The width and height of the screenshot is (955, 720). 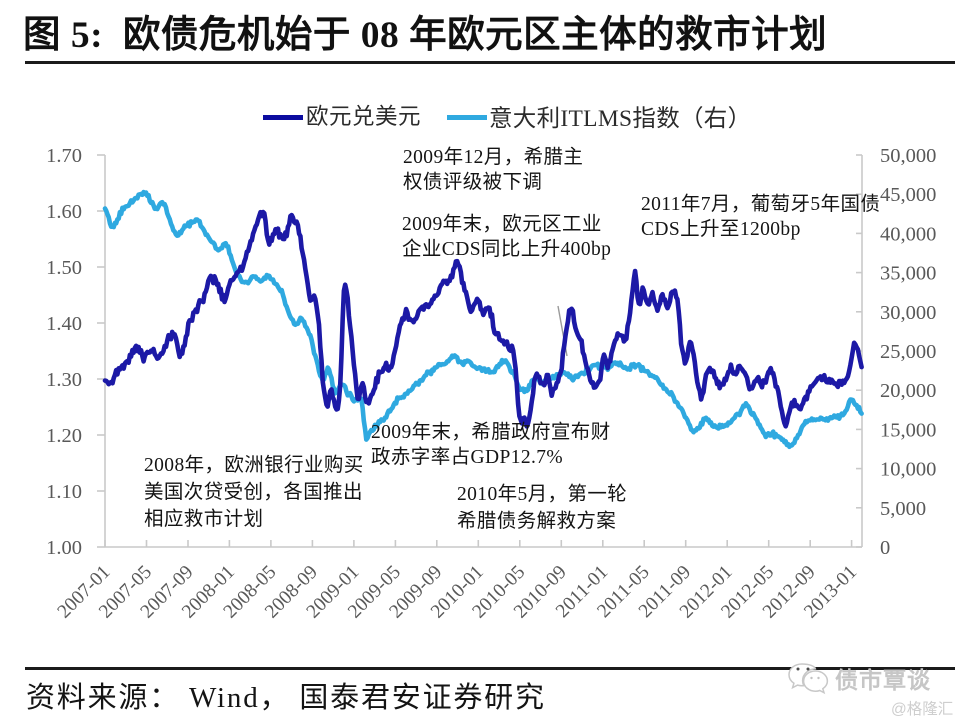 What do you see at coordinates (885, 548) in the screenshot?
I see `svg-text: 0` at bounding box center [885, 548].